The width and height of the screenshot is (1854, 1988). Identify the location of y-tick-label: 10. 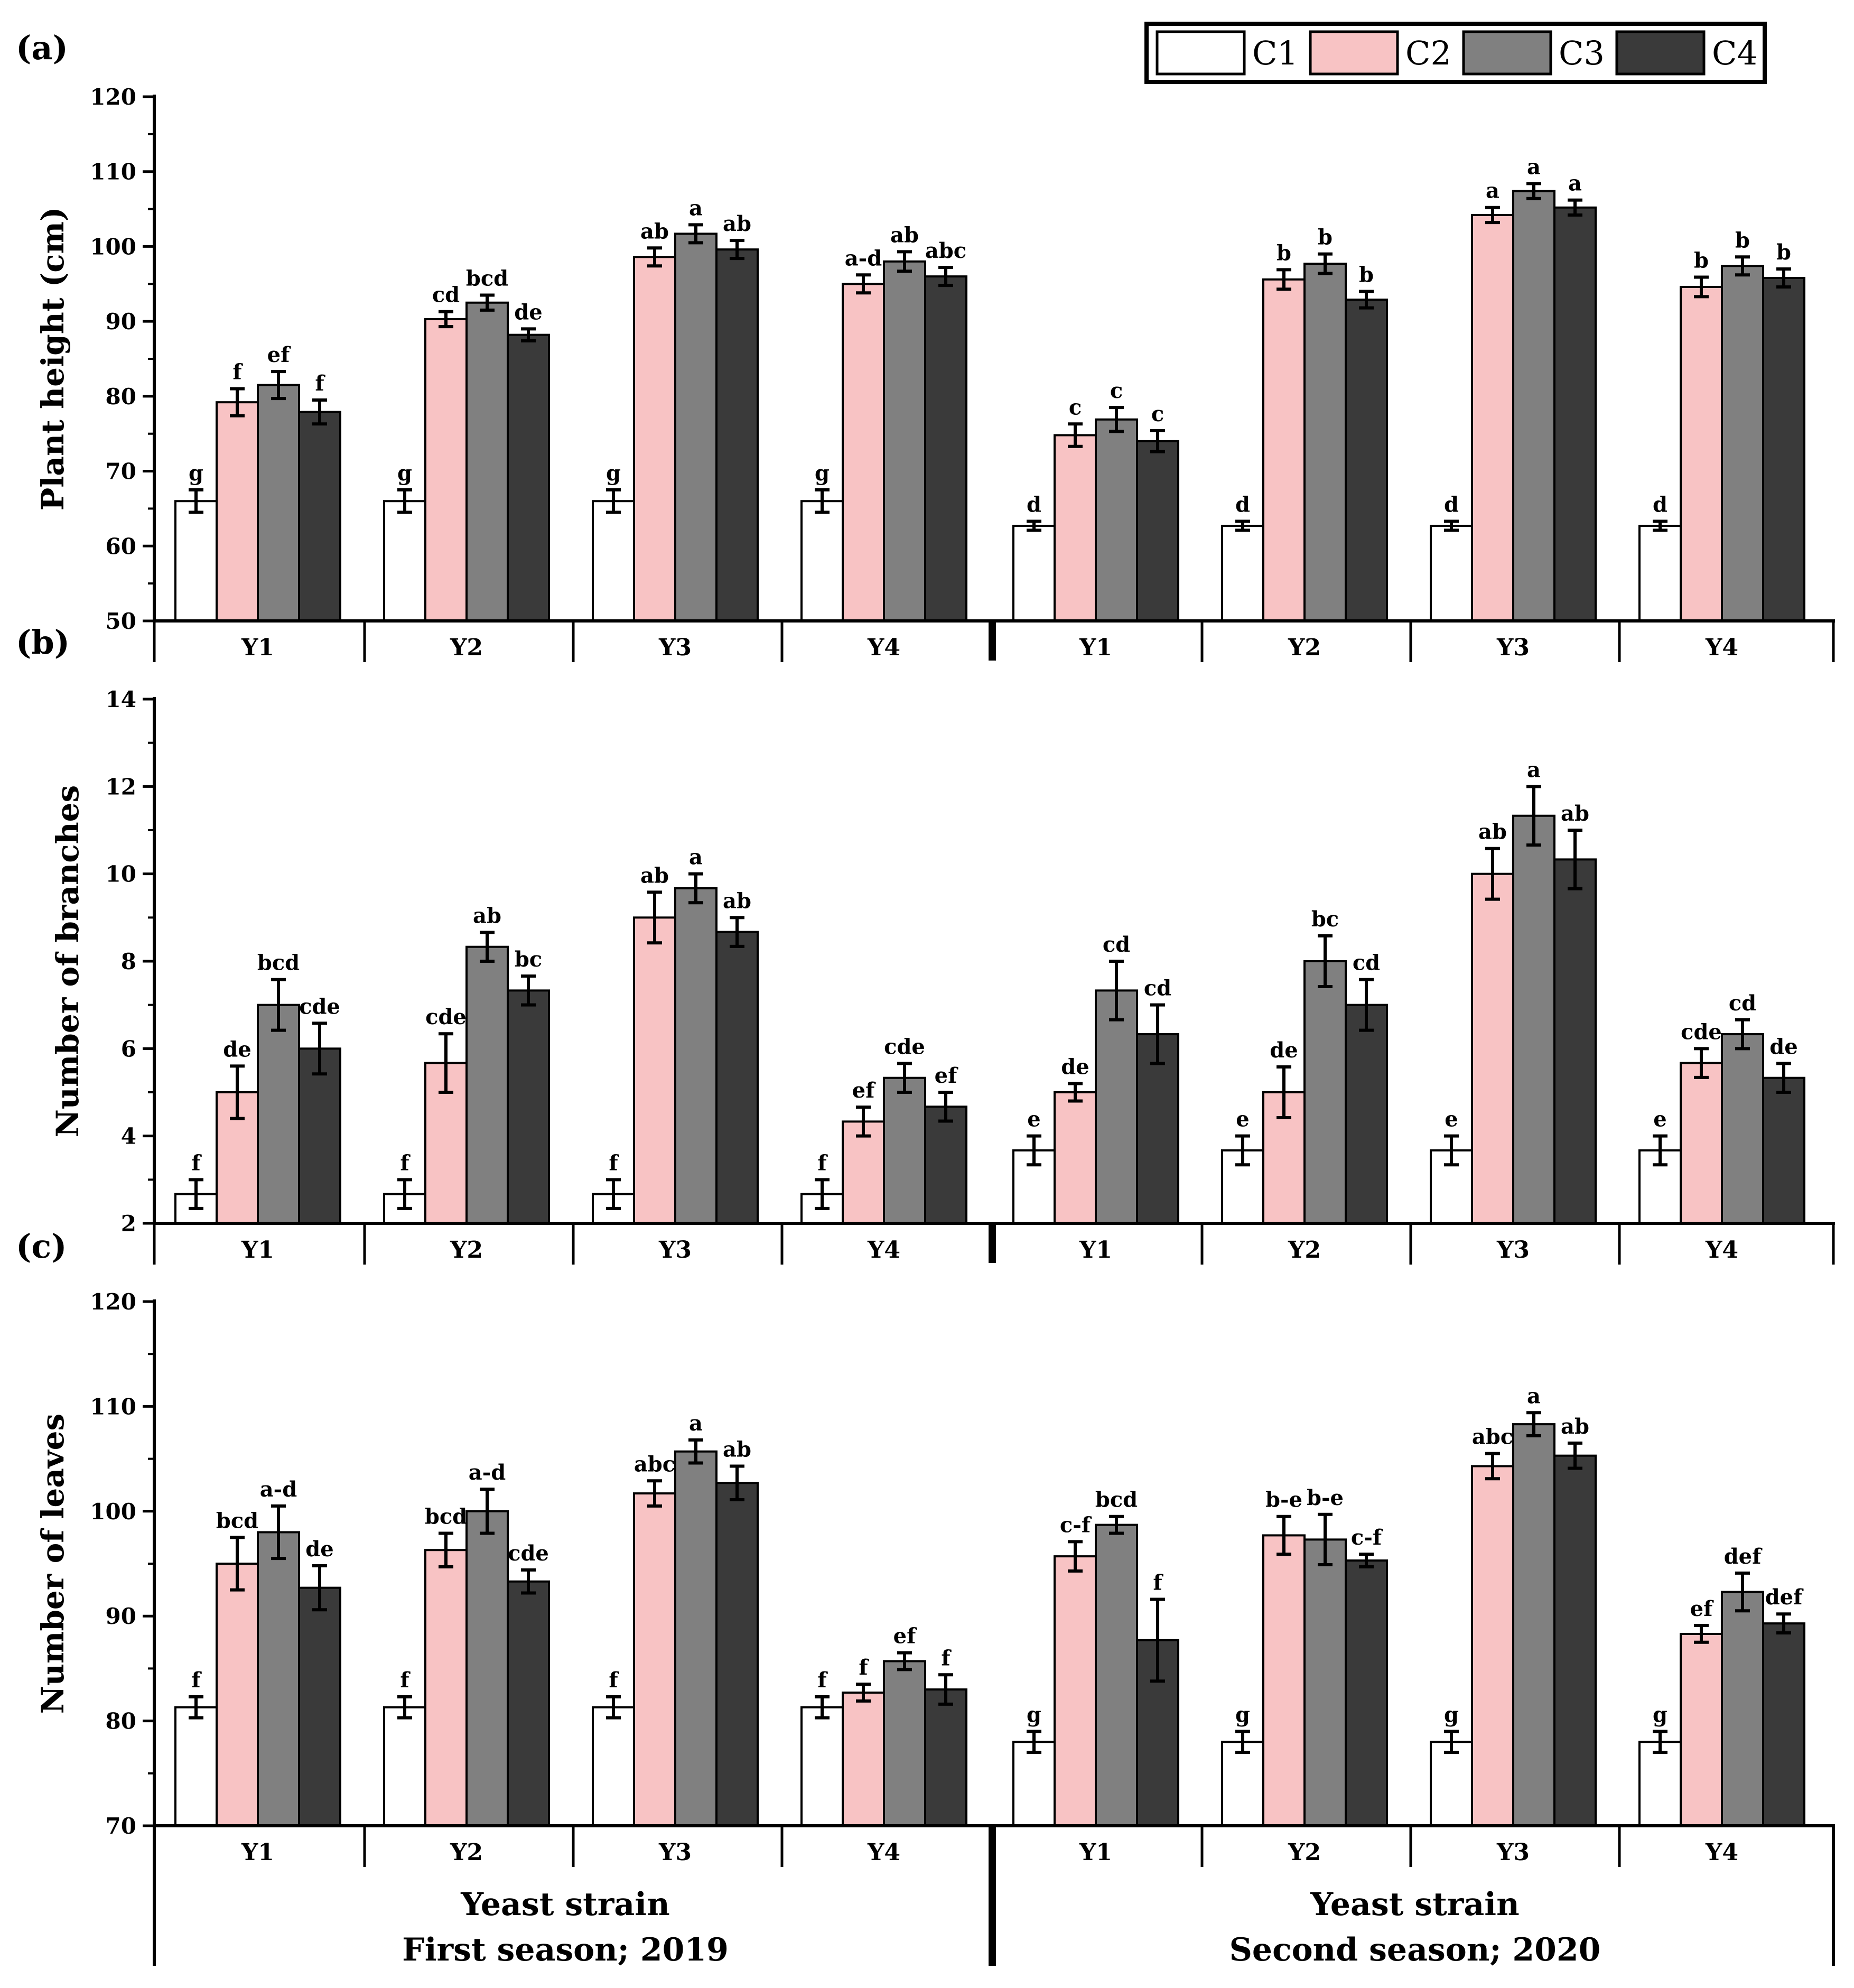
(121, 874).